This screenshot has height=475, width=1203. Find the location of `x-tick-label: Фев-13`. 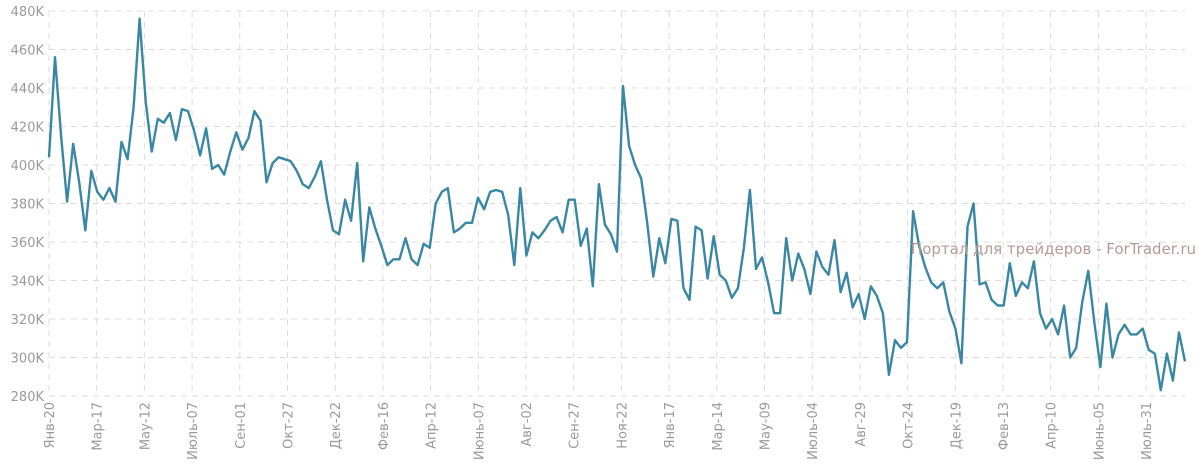

x-tick-label: Фев-13 is located at coordinates (1004, 426).